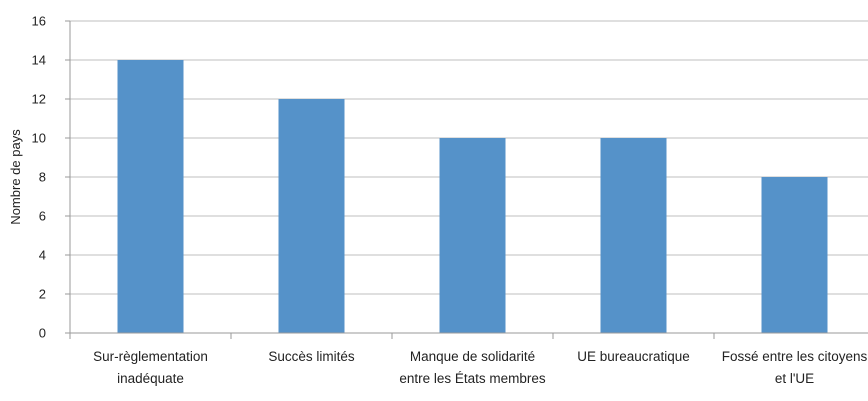  What do you see at coordinates (42, 294) in the screenshot?
I see `y-tick-label: 2` at bounding box center [42, 294].